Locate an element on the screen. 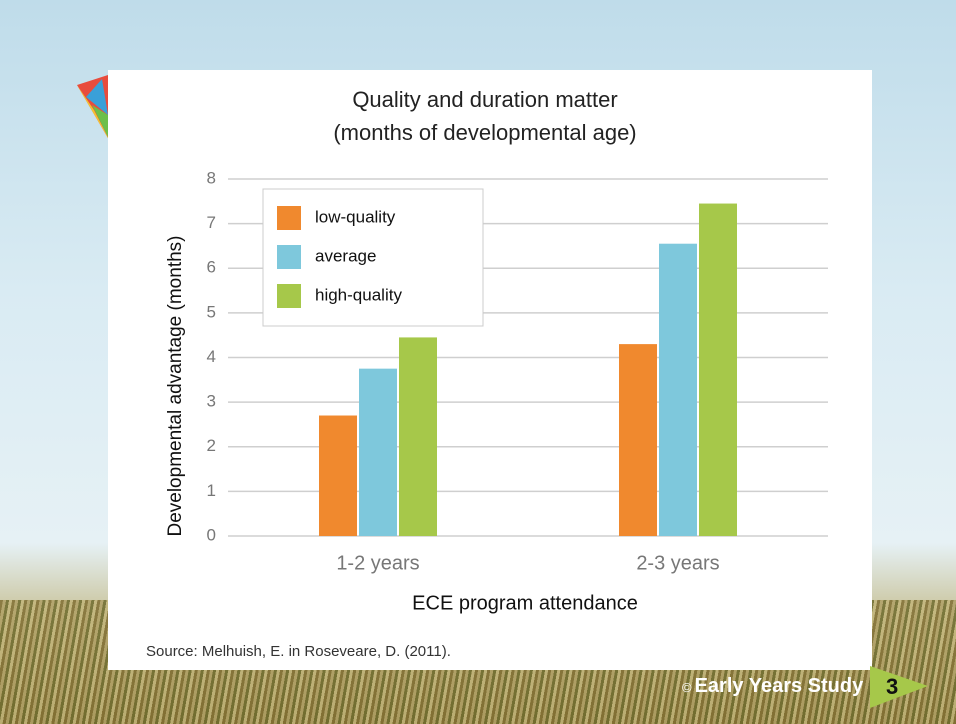 The image size is (956, 724). y-tick-label: 0 is located at coordinates (211, 534).